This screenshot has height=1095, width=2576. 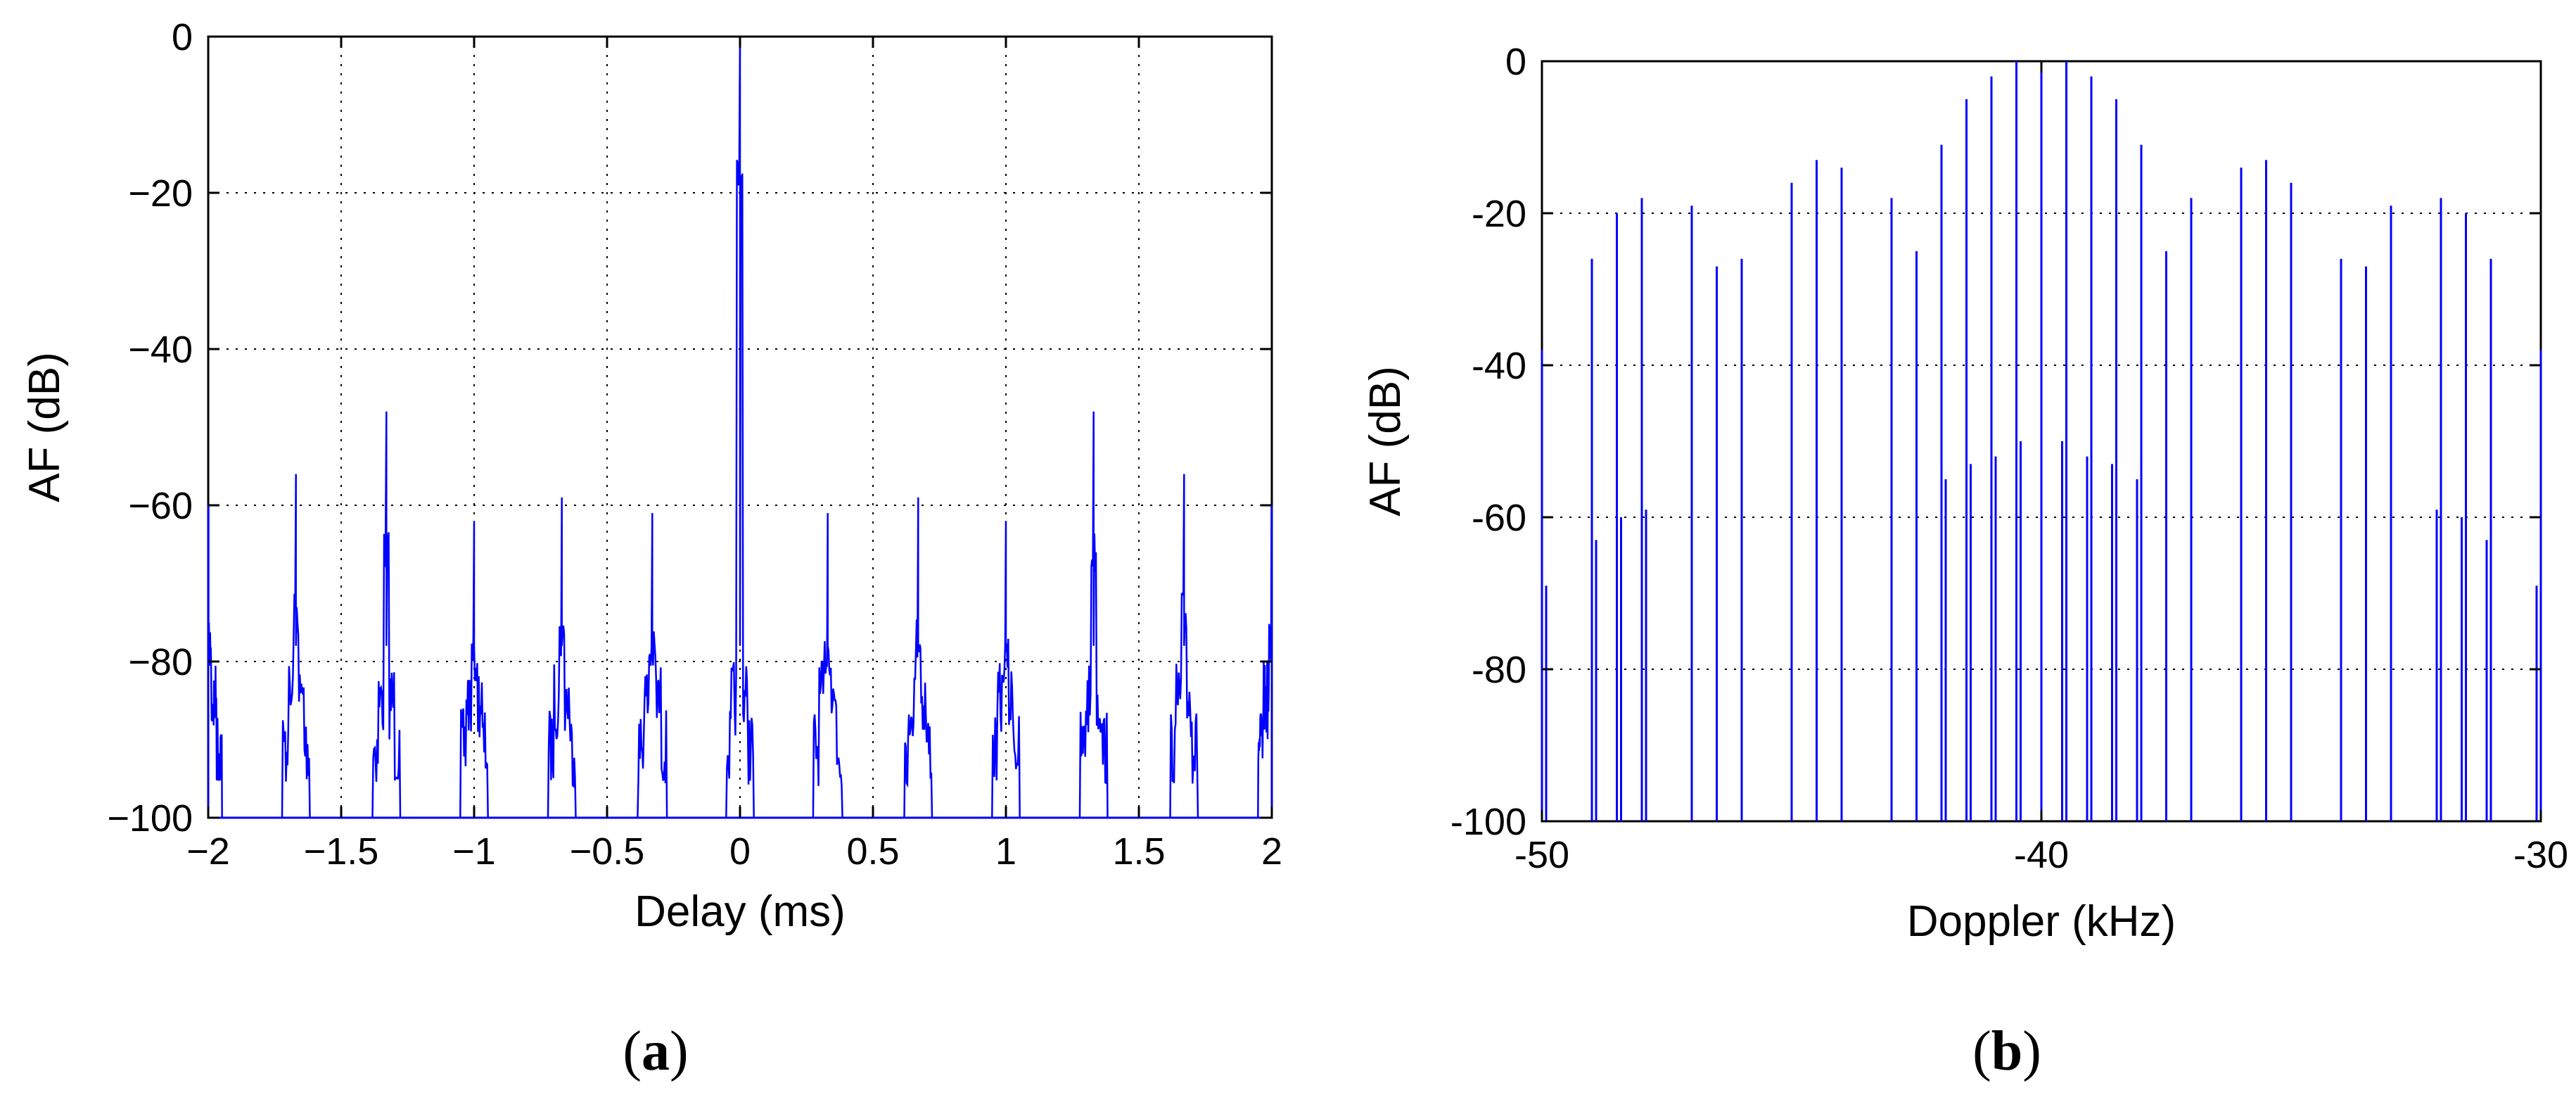 What do you see at coordinates (1499, 670) in the screenshot?
I see `b-ytick-label: -80` at bounding box center [1499, 670].